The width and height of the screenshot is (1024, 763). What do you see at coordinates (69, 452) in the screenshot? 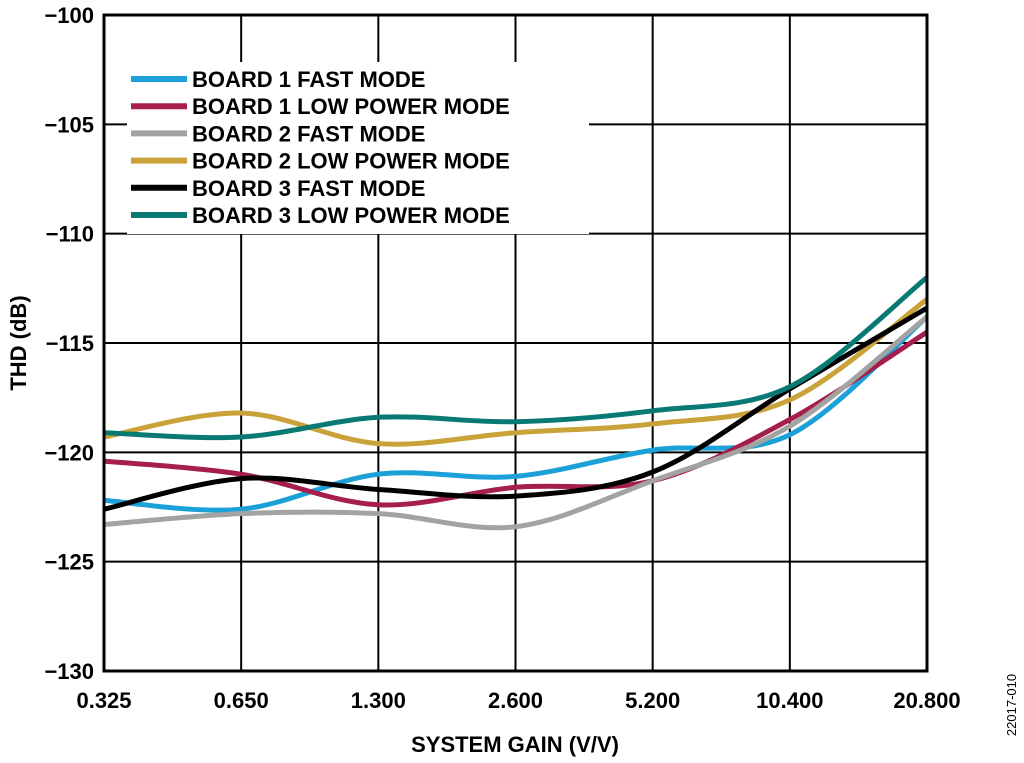
I see `y-tick-label: −120` at bounding box center [69, 452].